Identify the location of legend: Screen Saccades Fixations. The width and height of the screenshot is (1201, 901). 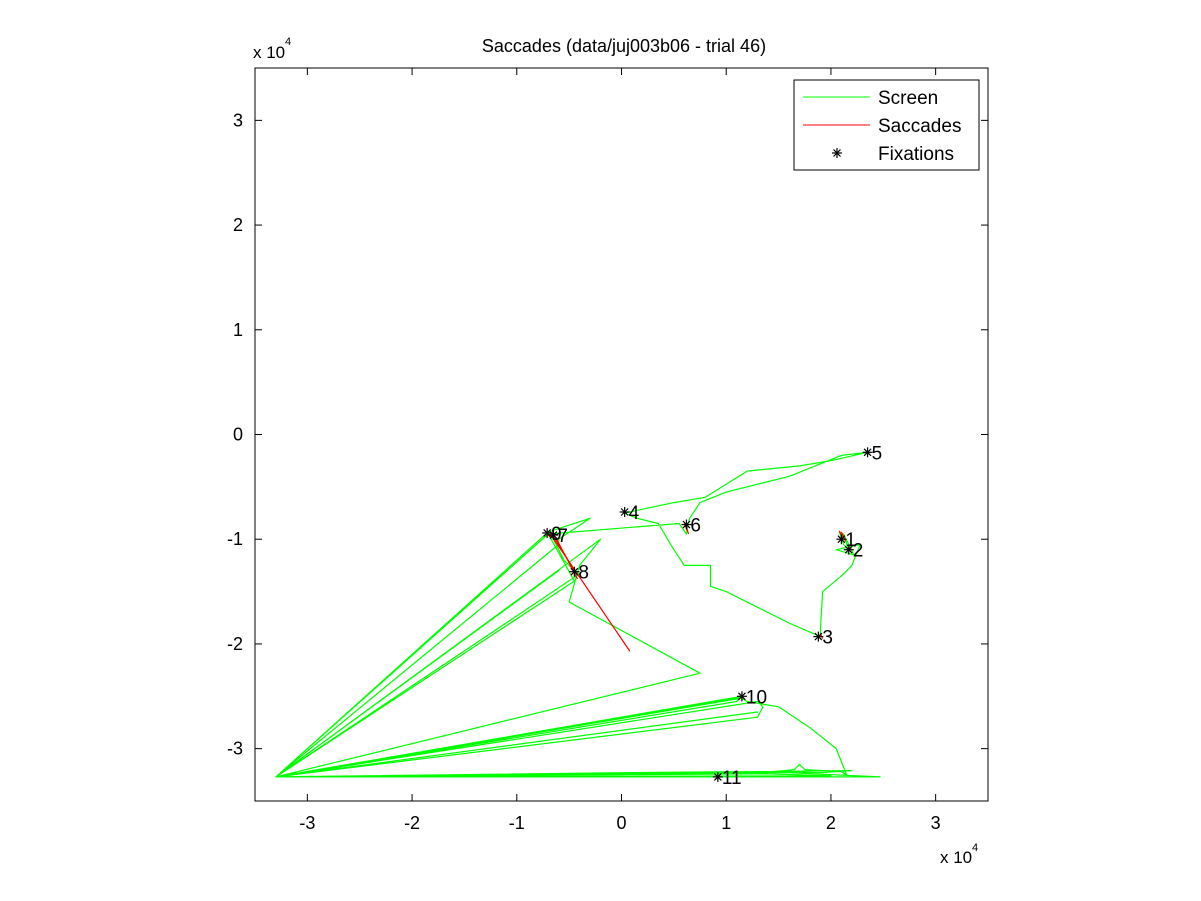
(886, 125).